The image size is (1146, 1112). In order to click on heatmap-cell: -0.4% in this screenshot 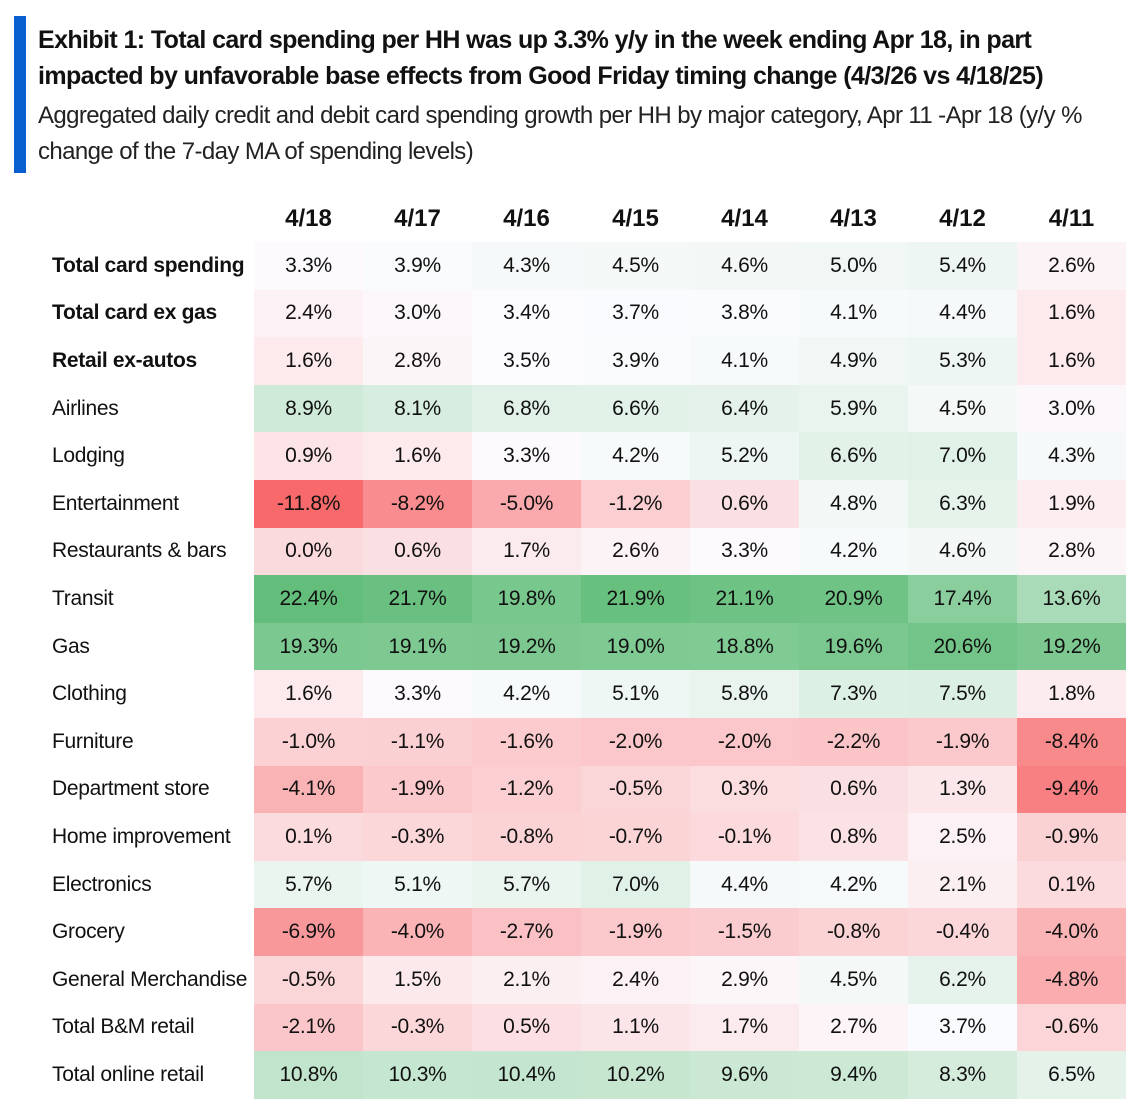, I will do `click(962, 932)`.